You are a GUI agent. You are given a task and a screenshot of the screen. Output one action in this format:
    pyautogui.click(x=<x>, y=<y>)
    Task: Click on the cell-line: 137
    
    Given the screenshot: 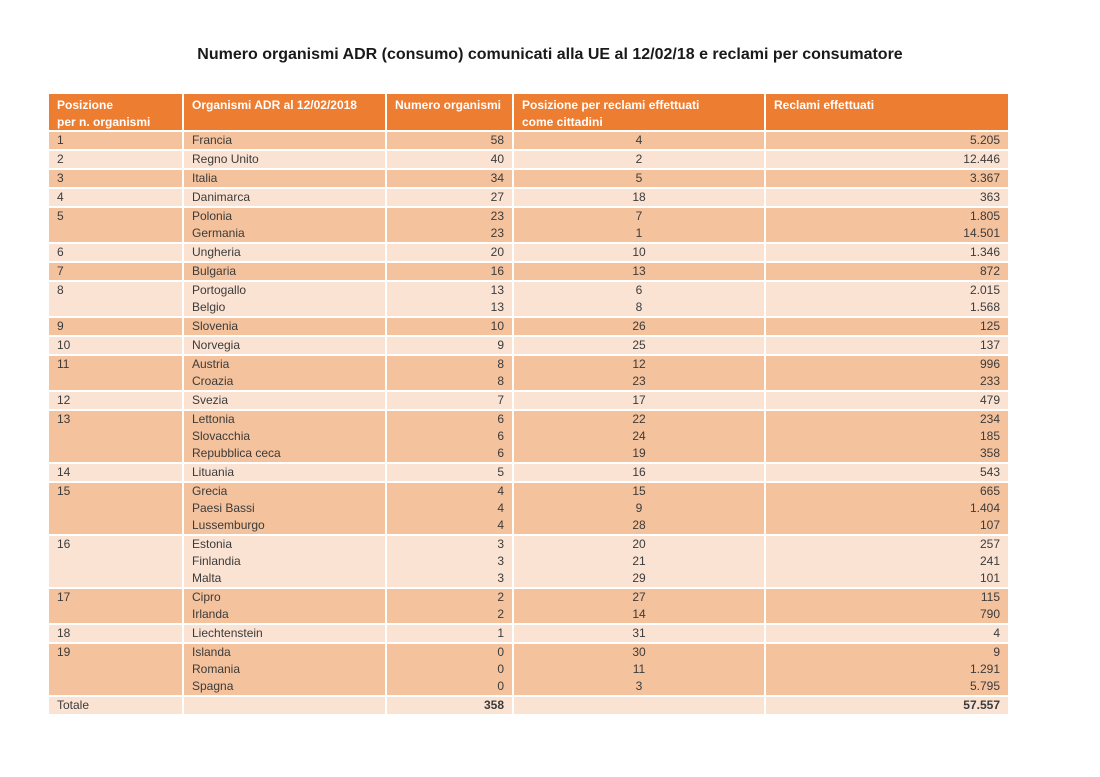 What is the action you would take?
    pyautogui.click(x=989, y=345)
    